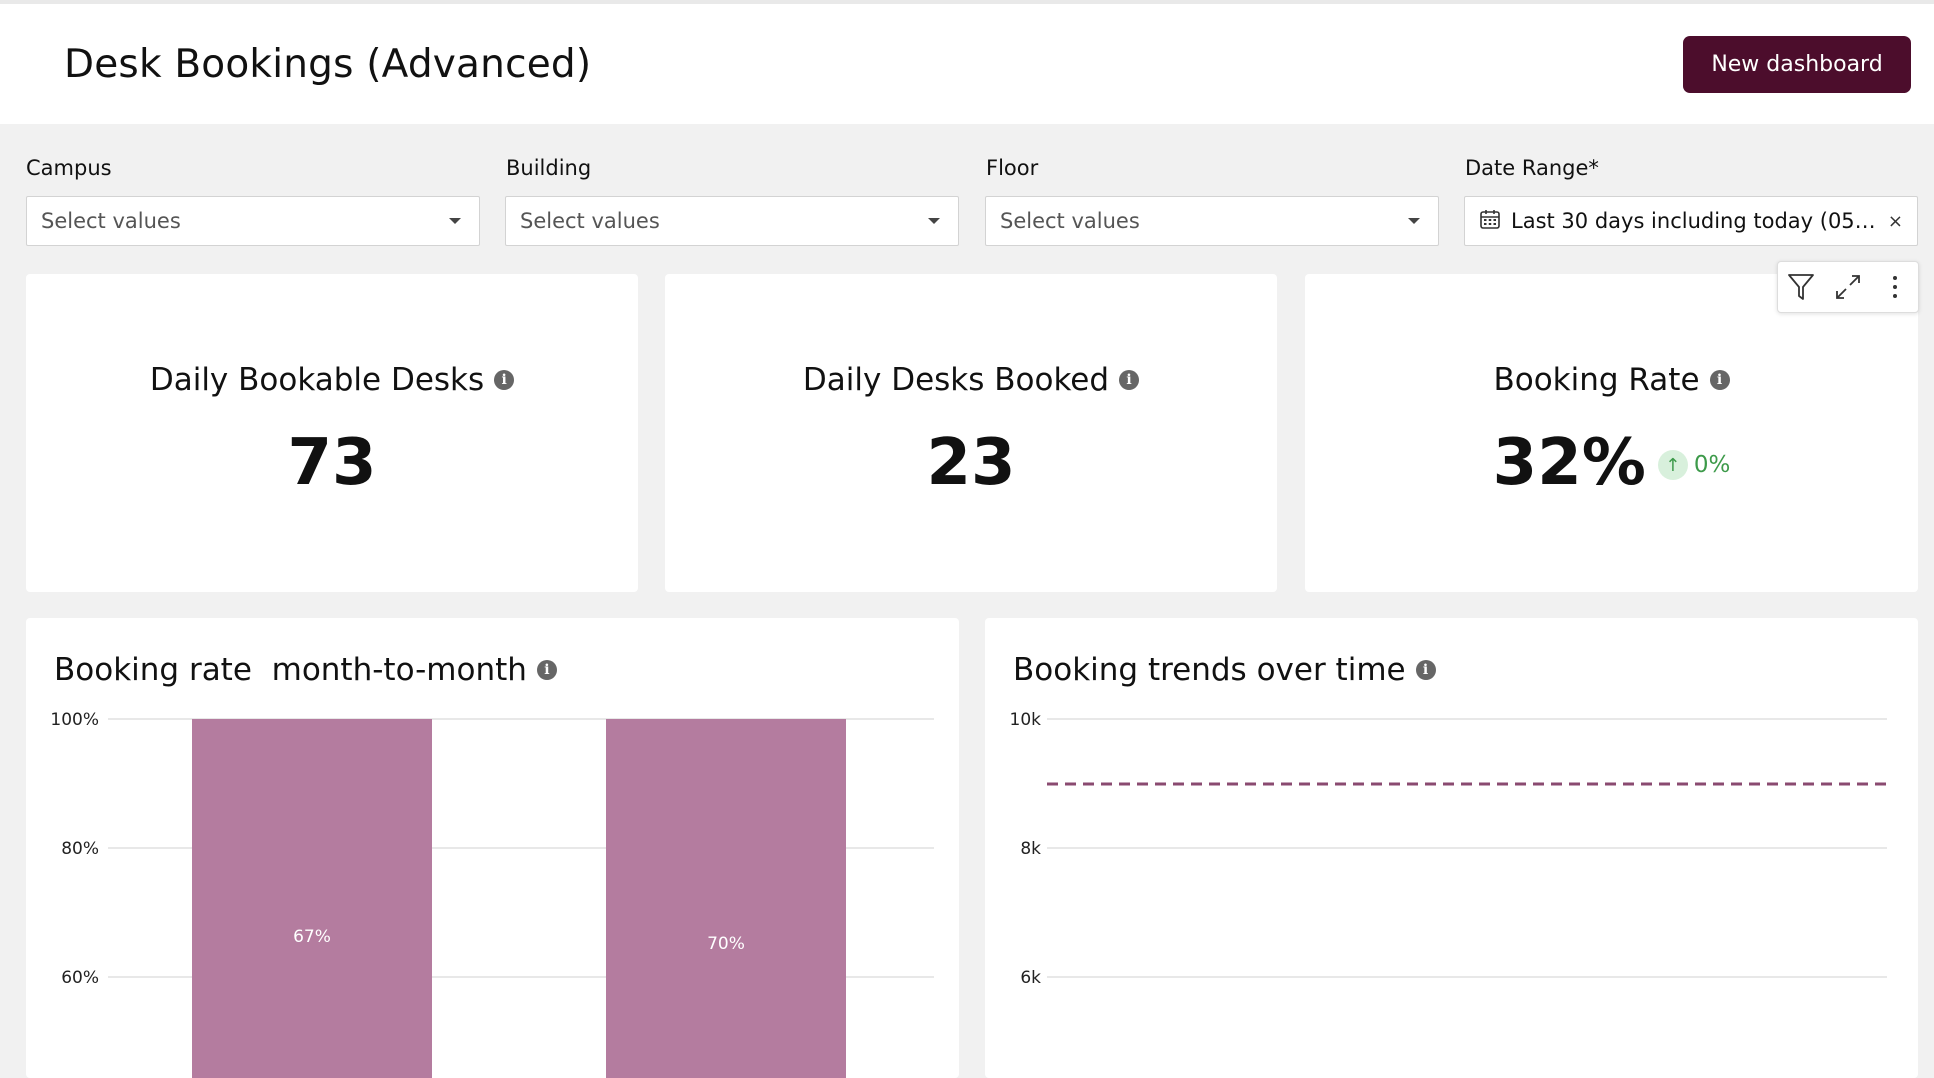 This screenshot has width=1934, height=1078. I want to click on dashboard-header: Desk Bookings (Advanced) New dashboard, so click(967, 62).